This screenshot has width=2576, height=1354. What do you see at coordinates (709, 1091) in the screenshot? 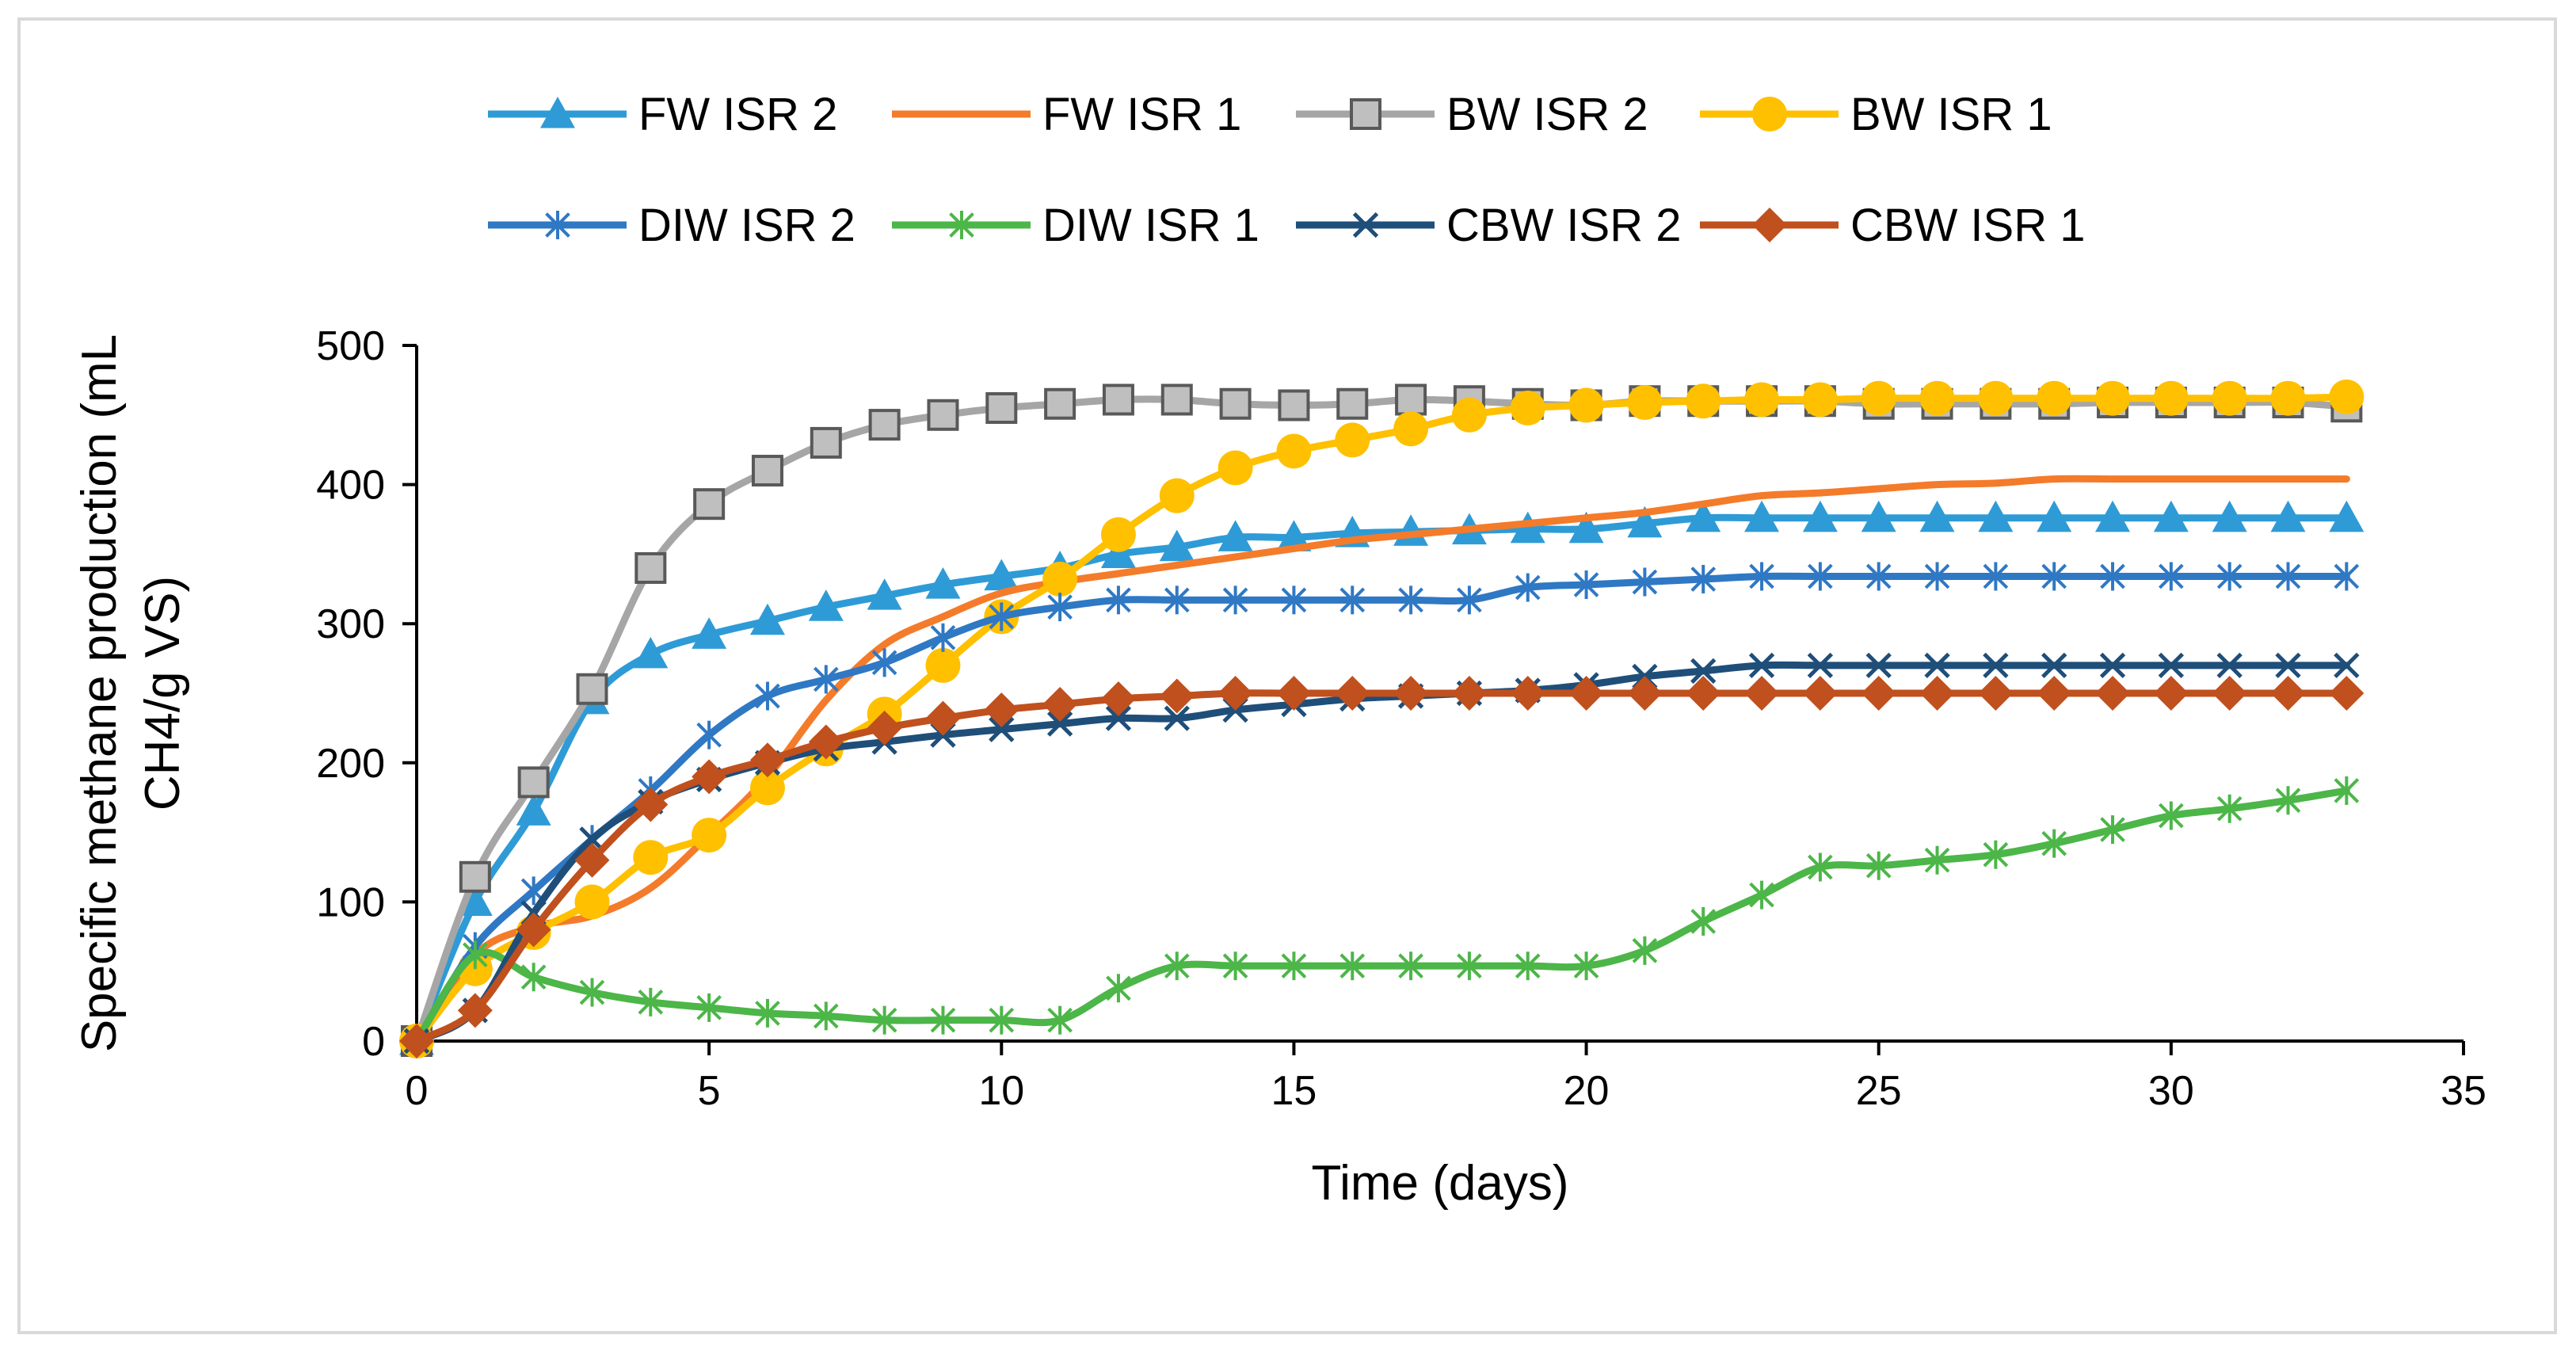
I see `x-tick-label: 5` at bounding box center [709, 1091].